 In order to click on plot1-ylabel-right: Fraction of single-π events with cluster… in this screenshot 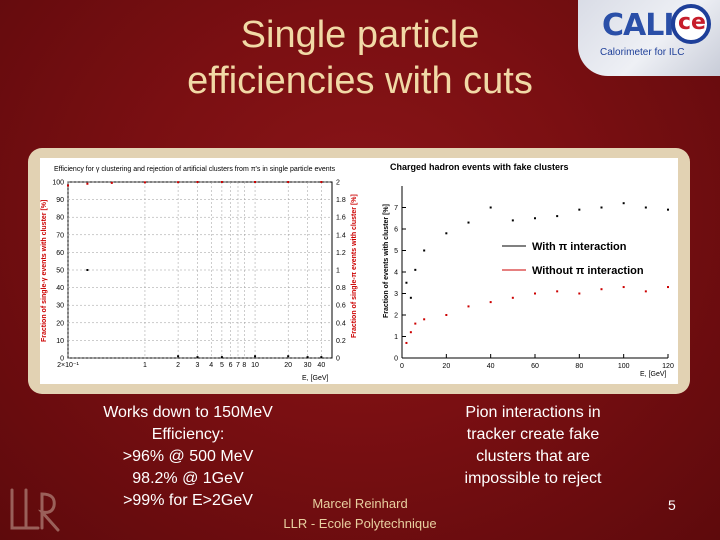, I will do `click(354, 266)`.